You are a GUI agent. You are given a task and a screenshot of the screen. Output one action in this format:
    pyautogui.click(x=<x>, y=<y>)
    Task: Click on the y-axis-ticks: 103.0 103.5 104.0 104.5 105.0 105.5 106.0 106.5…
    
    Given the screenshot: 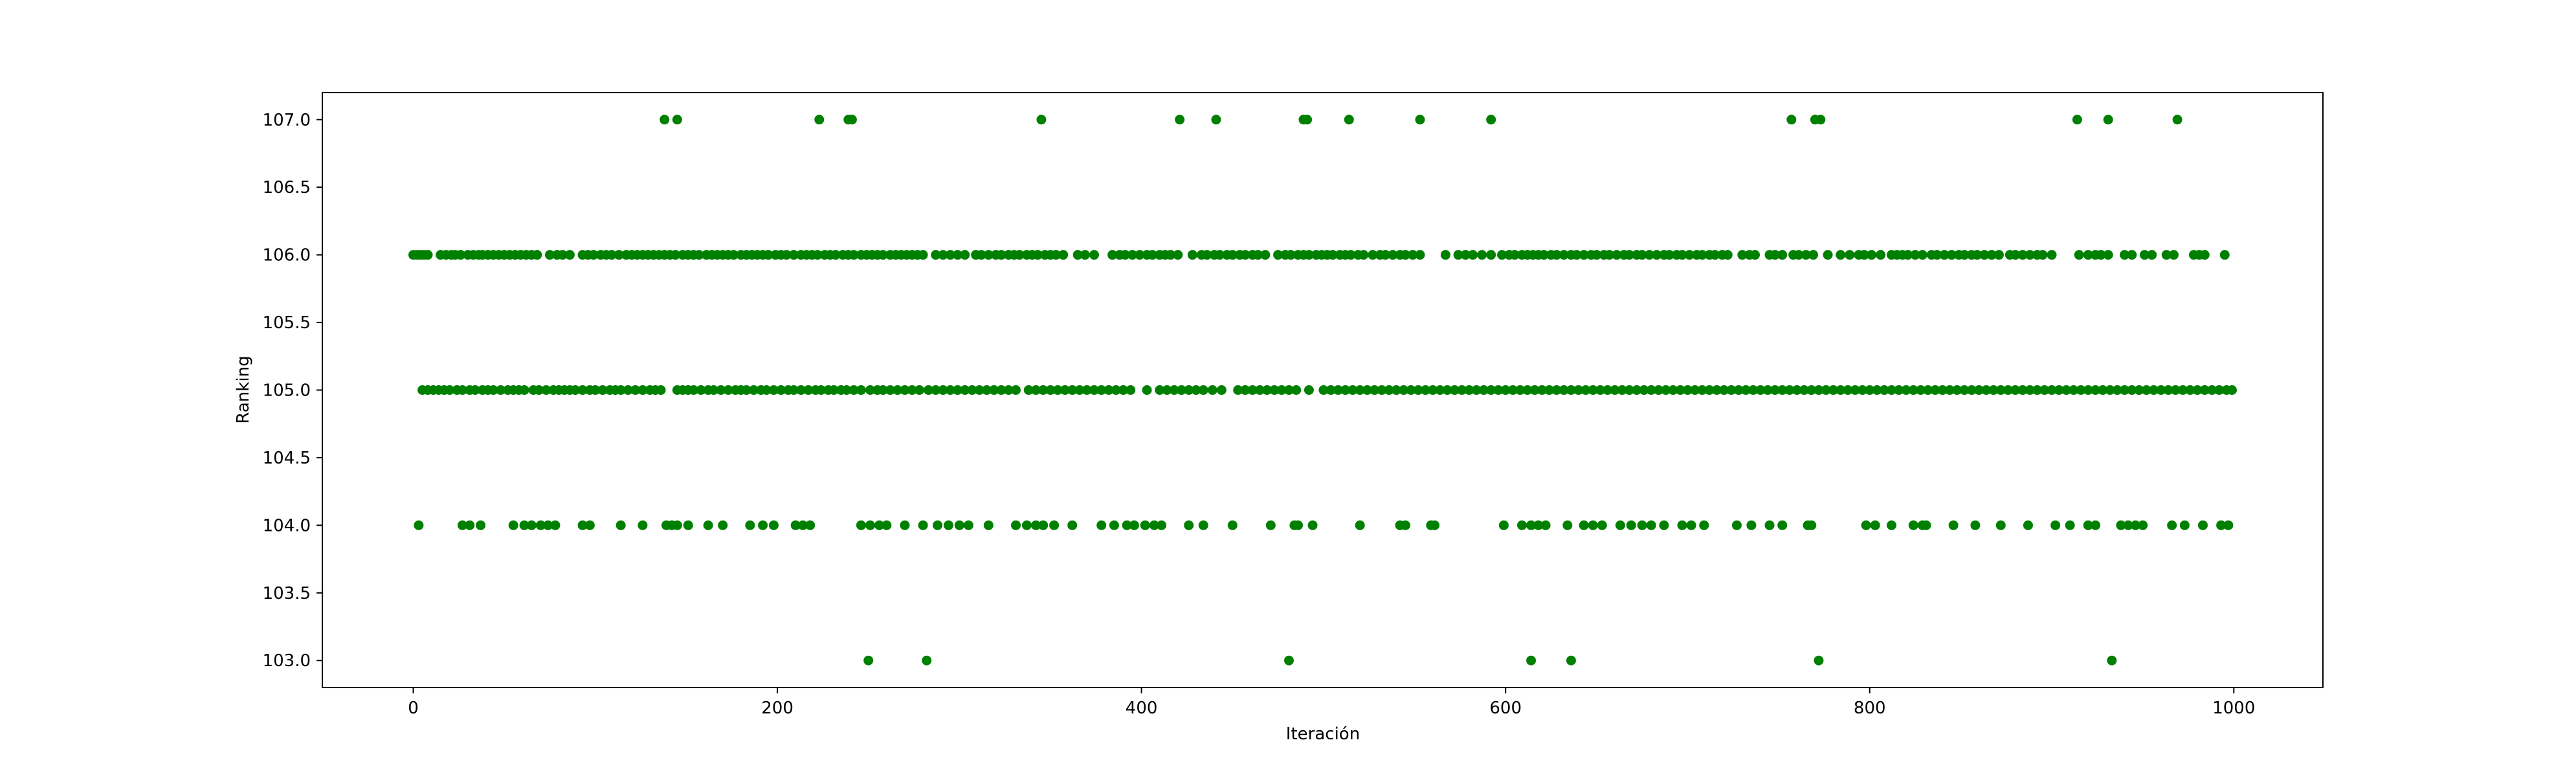 What is the action you would take?
    pyautogui.click(x=292, y=391)
    